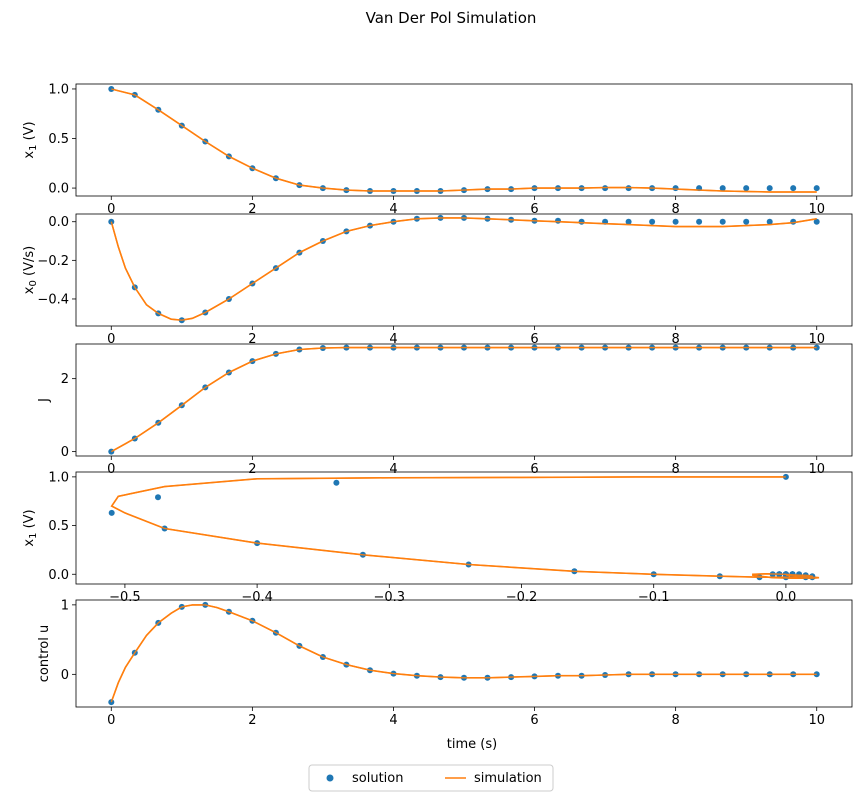 This screenshot has height=797, width=861. I want to click on legend: solution simulation, so click(431, 778).